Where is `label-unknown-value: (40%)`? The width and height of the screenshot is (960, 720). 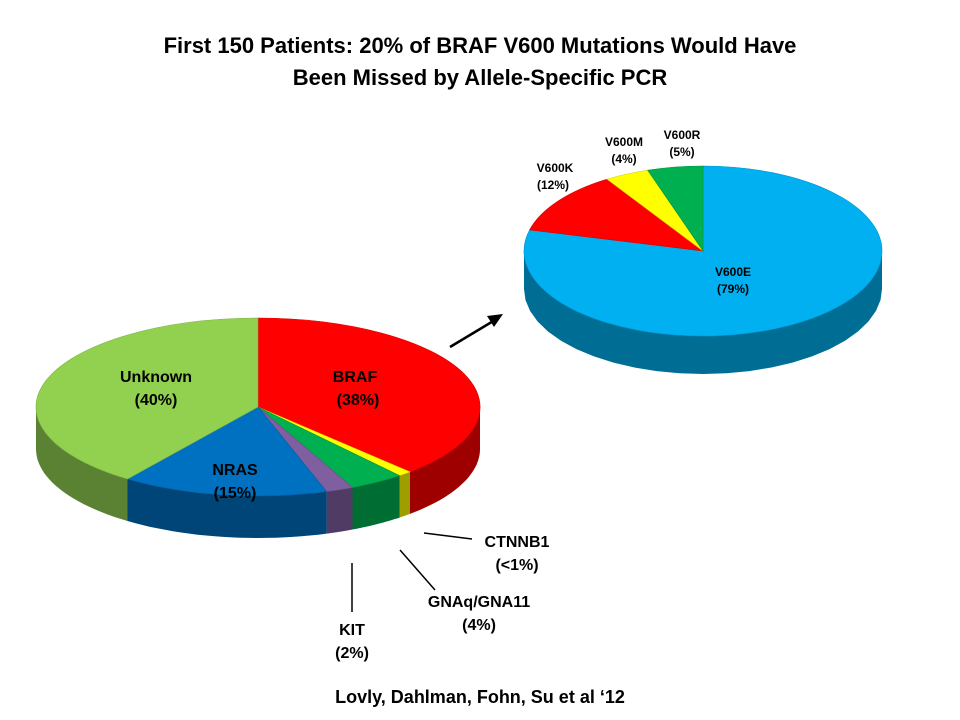 label-unknown-value: (40%) is located at coordinates (156, 400).